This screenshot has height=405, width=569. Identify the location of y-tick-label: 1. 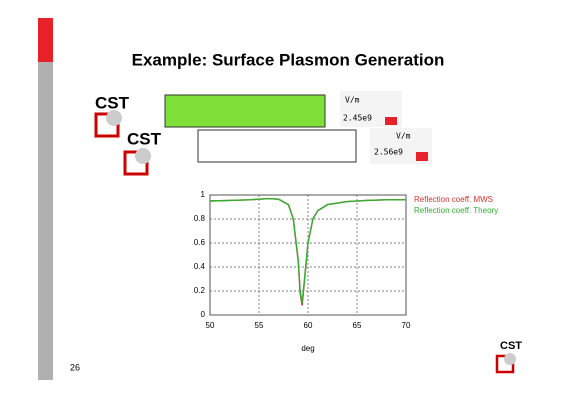
(203, 194).